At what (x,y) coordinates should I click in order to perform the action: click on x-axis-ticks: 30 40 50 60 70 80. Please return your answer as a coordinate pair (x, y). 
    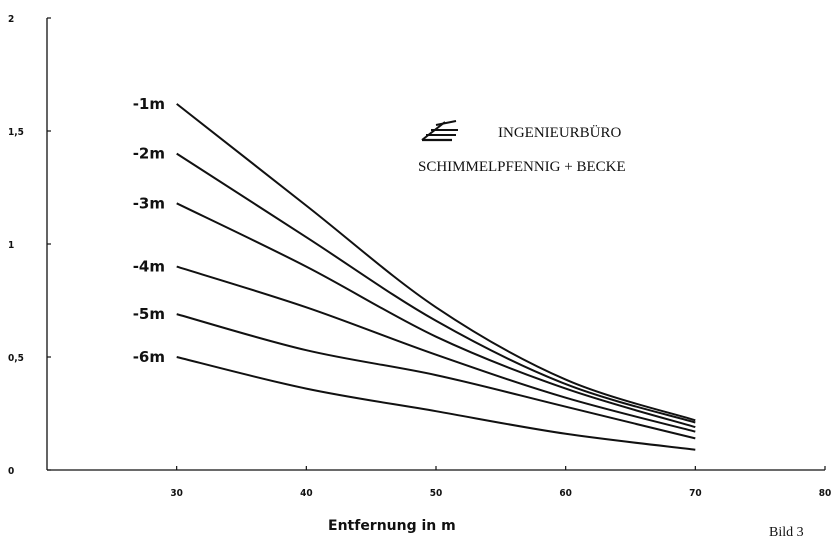
    Looking at the image, I should click on (500, 482).